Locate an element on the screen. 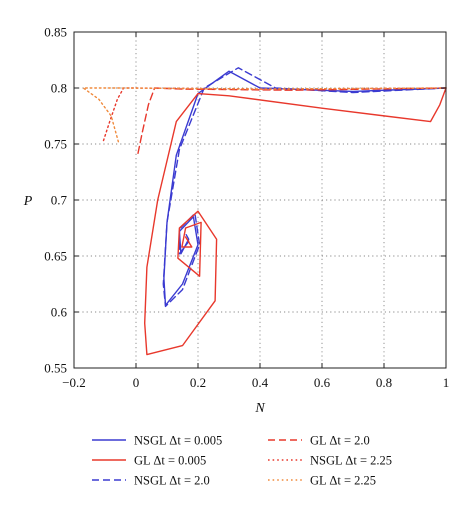 The width and height of the screenshot is (474, 506). x-tick-label: −0.2 is located at coordinates (74, 382).